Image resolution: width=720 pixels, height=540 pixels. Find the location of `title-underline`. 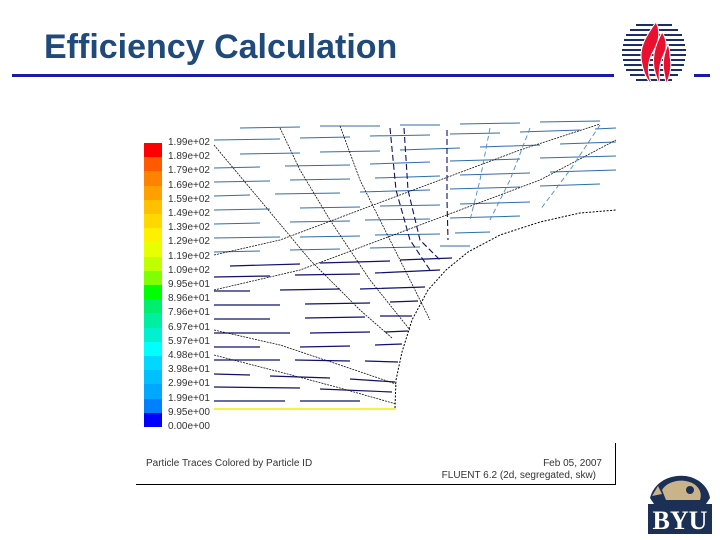

title-underline is located at coordinates (313, 75).